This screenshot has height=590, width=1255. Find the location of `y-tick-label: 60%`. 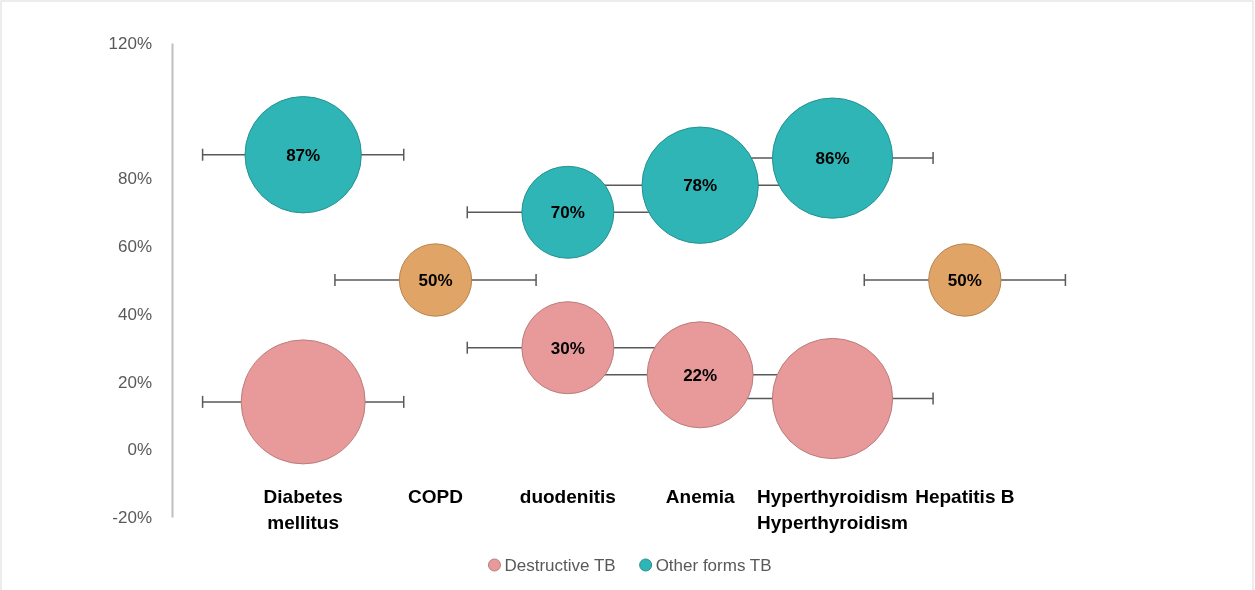

y-tick-label: 60% is located at coordinates (134, 247).